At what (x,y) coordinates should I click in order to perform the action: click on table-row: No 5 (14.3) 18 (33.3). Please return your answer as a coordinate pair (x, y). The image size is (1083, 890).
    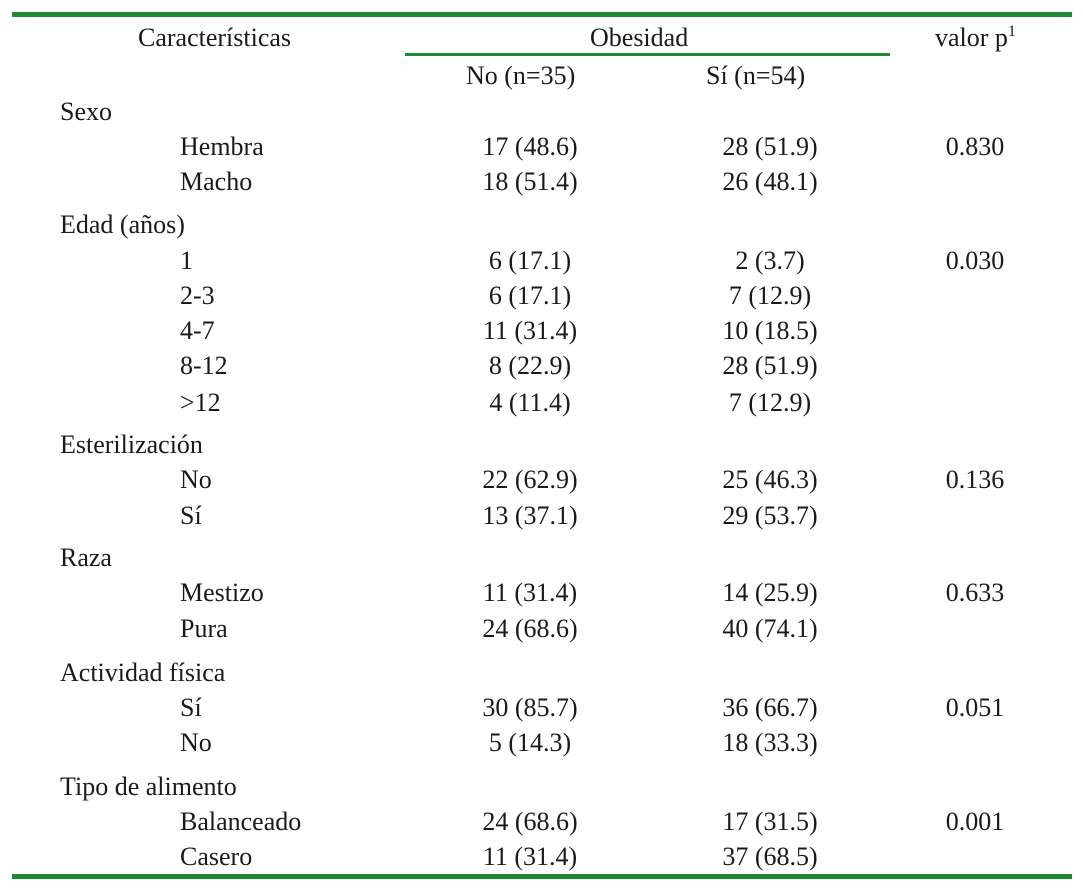
    Looking at the image, I should click on (541, 743).